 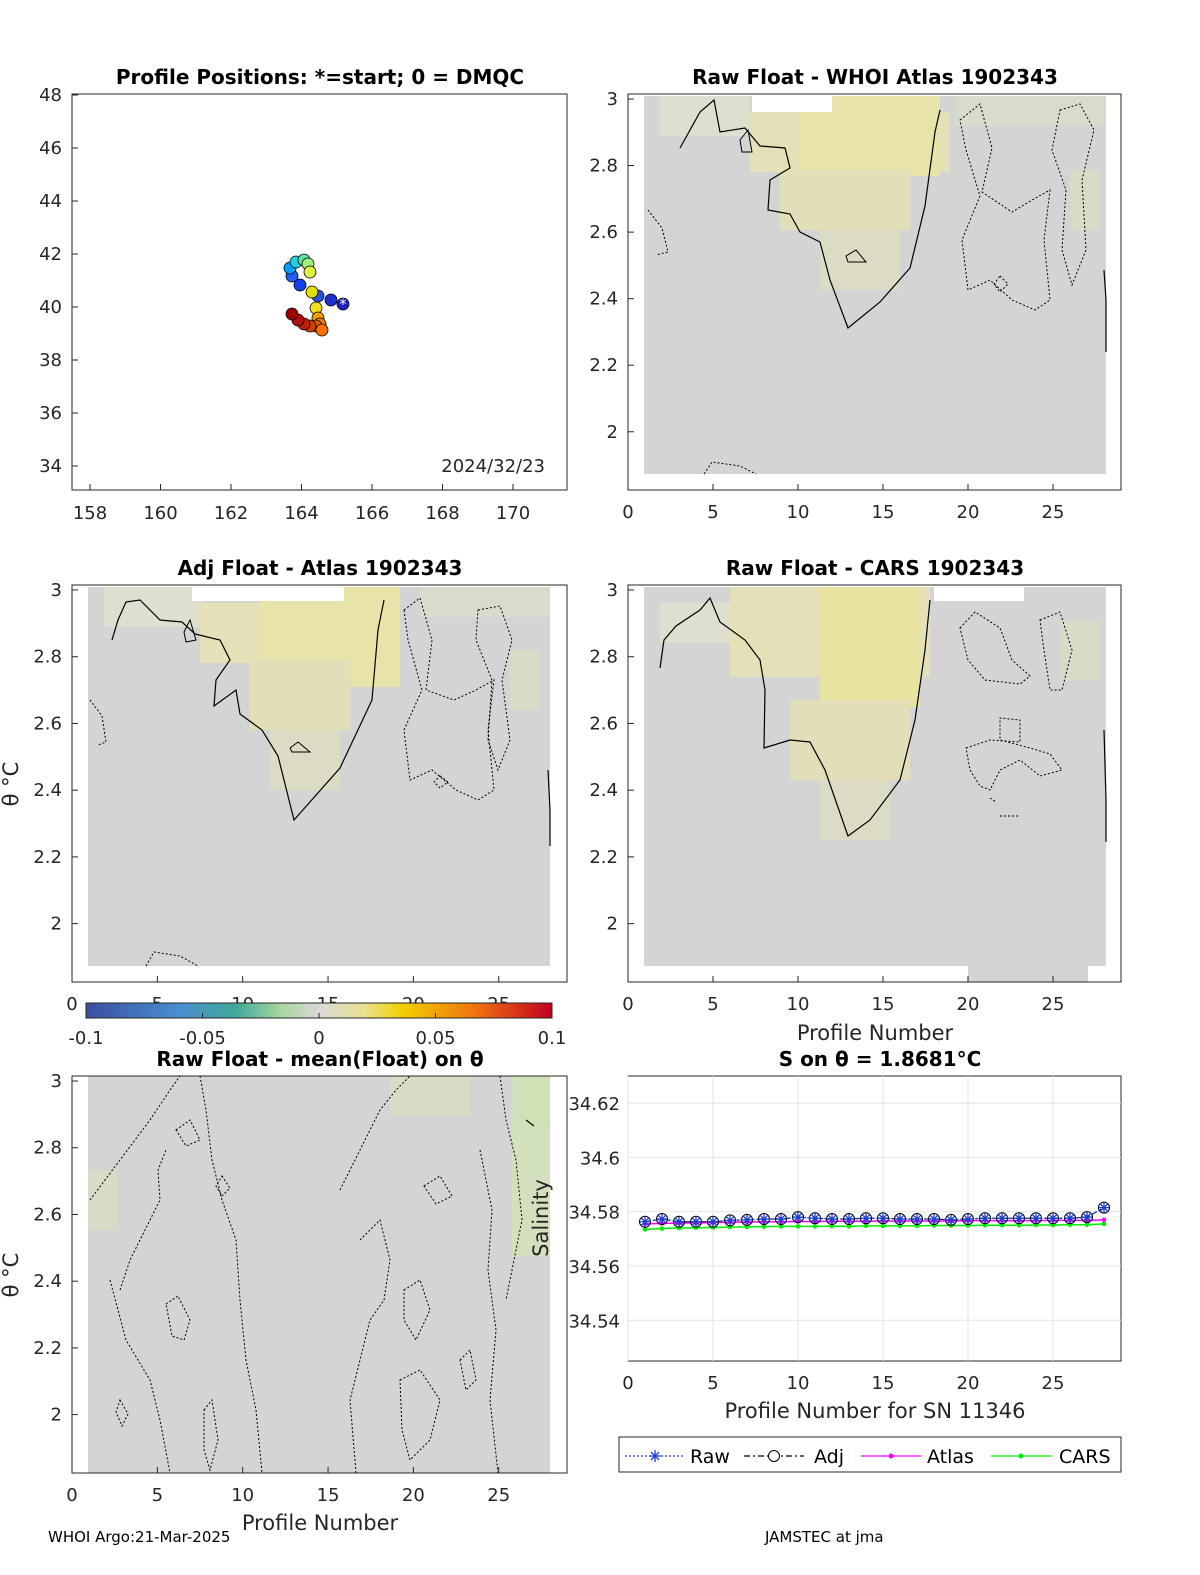 I want to click on legend-item-raw: Raw, so click(x=677, y=1457).